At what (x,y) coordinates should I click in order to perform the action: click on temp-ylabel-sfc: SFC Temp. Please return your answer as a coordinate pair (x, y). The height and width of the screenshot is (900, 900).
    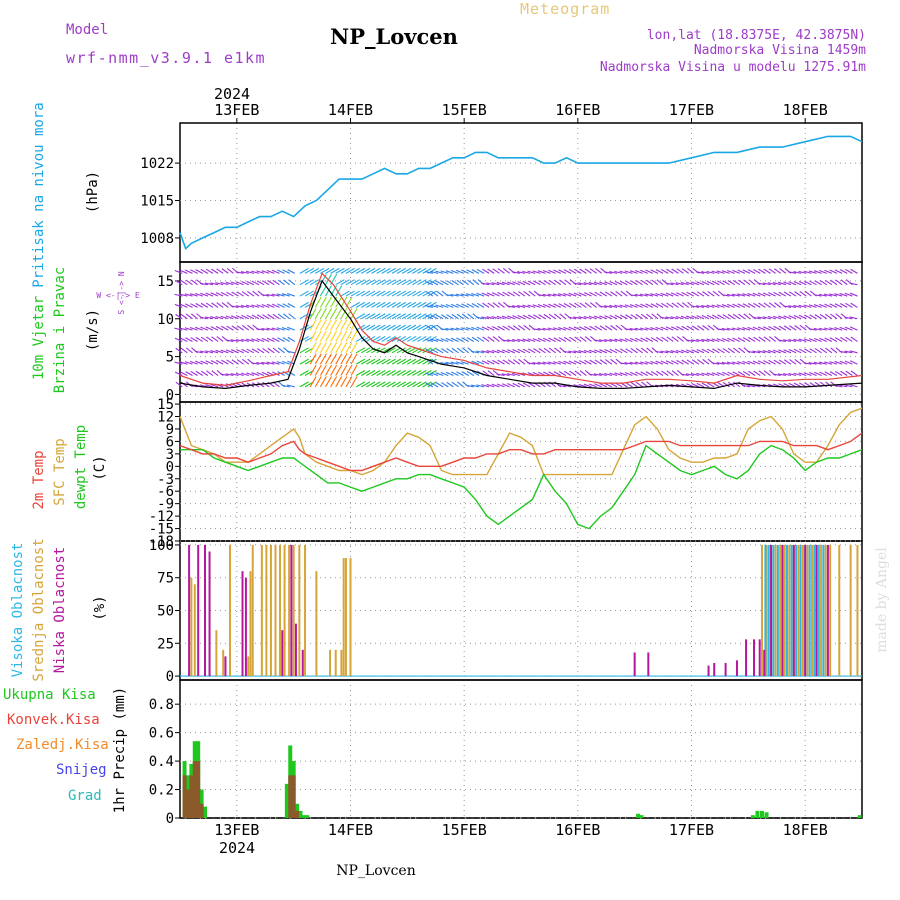
    Looking at the image, I should click on (60, 471).